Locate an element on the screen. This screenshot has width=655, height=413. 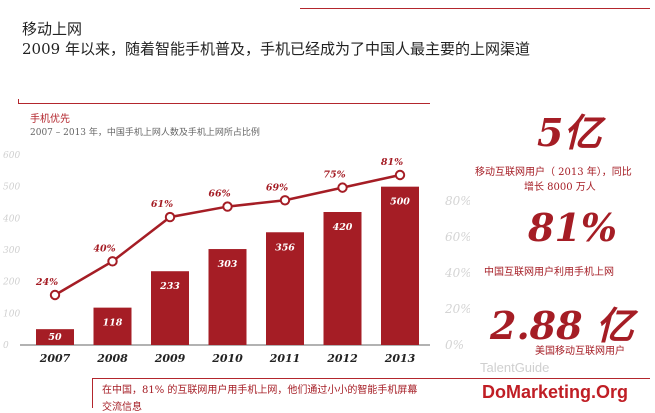
bar-value-label: 118 is located at coordinates (113, 323).